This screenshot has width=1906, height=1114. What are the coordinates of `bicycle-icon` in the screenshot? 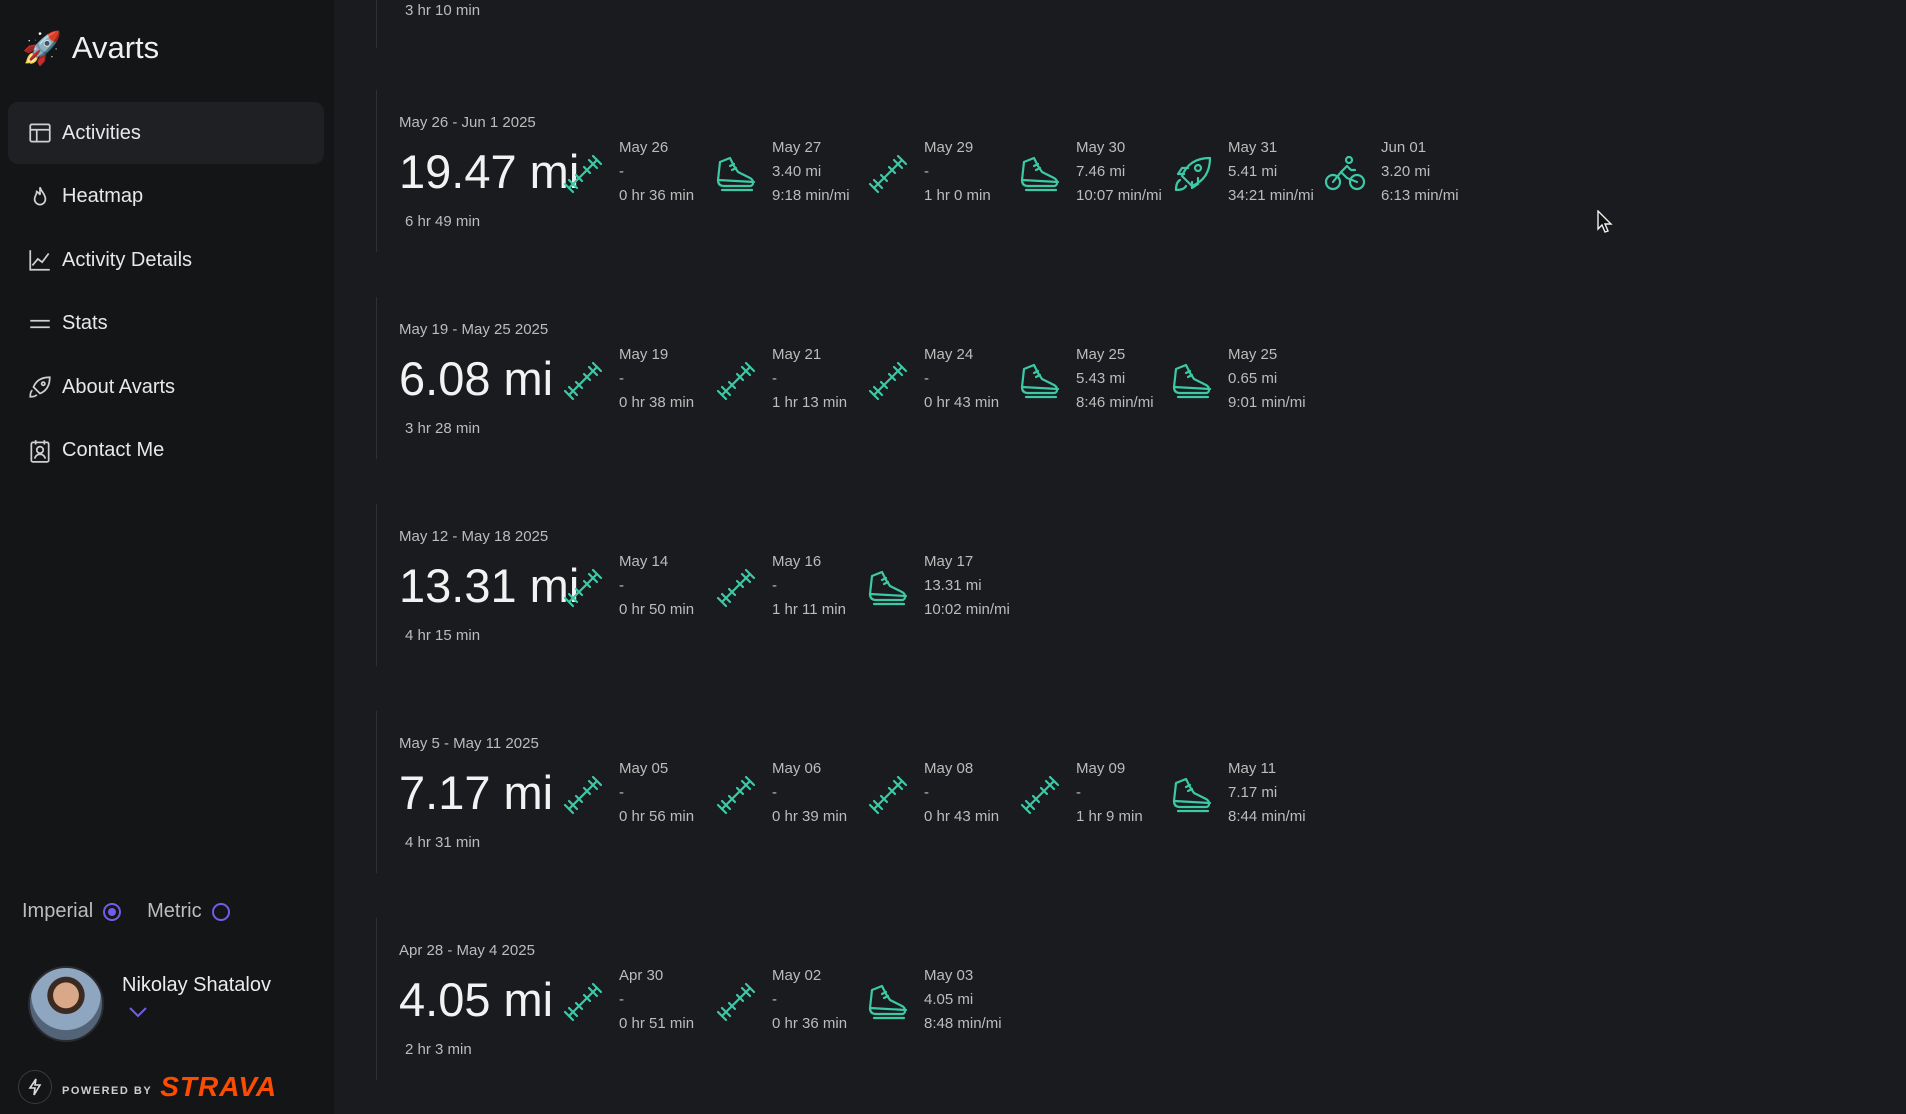 It's located at (1345, 174).